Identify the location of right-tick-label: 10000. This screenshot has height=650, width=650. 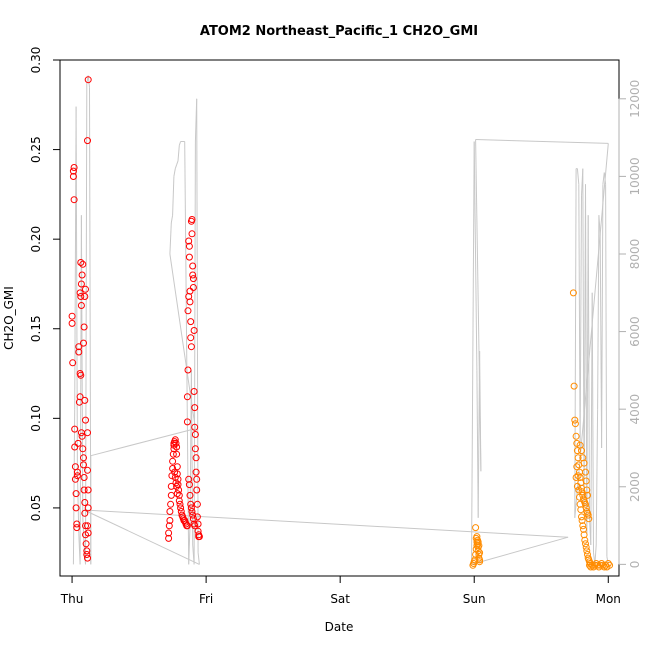
(635, 176).